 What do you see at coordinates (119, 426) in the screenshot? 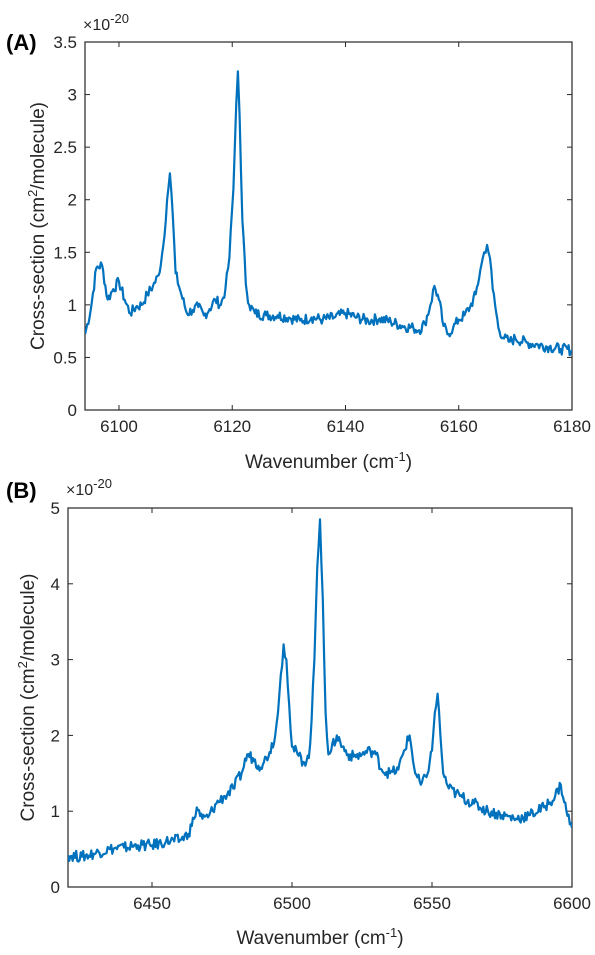
I see `x-tick-label: 6100` at bounding box center [119, 426].